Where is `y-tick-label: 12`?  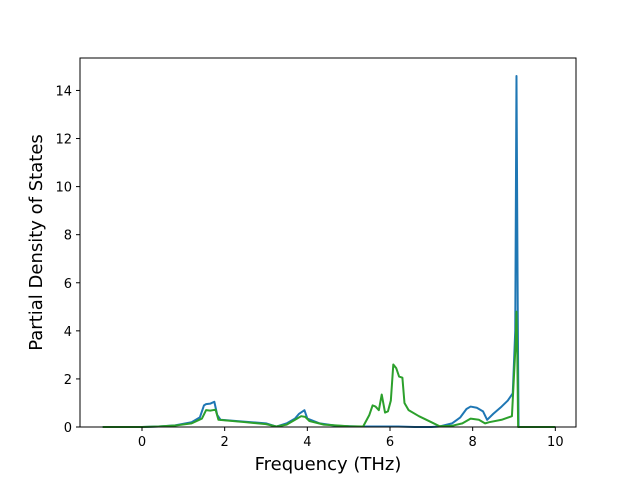 y-tick-label: 12 is located at coordinates (63, 140).